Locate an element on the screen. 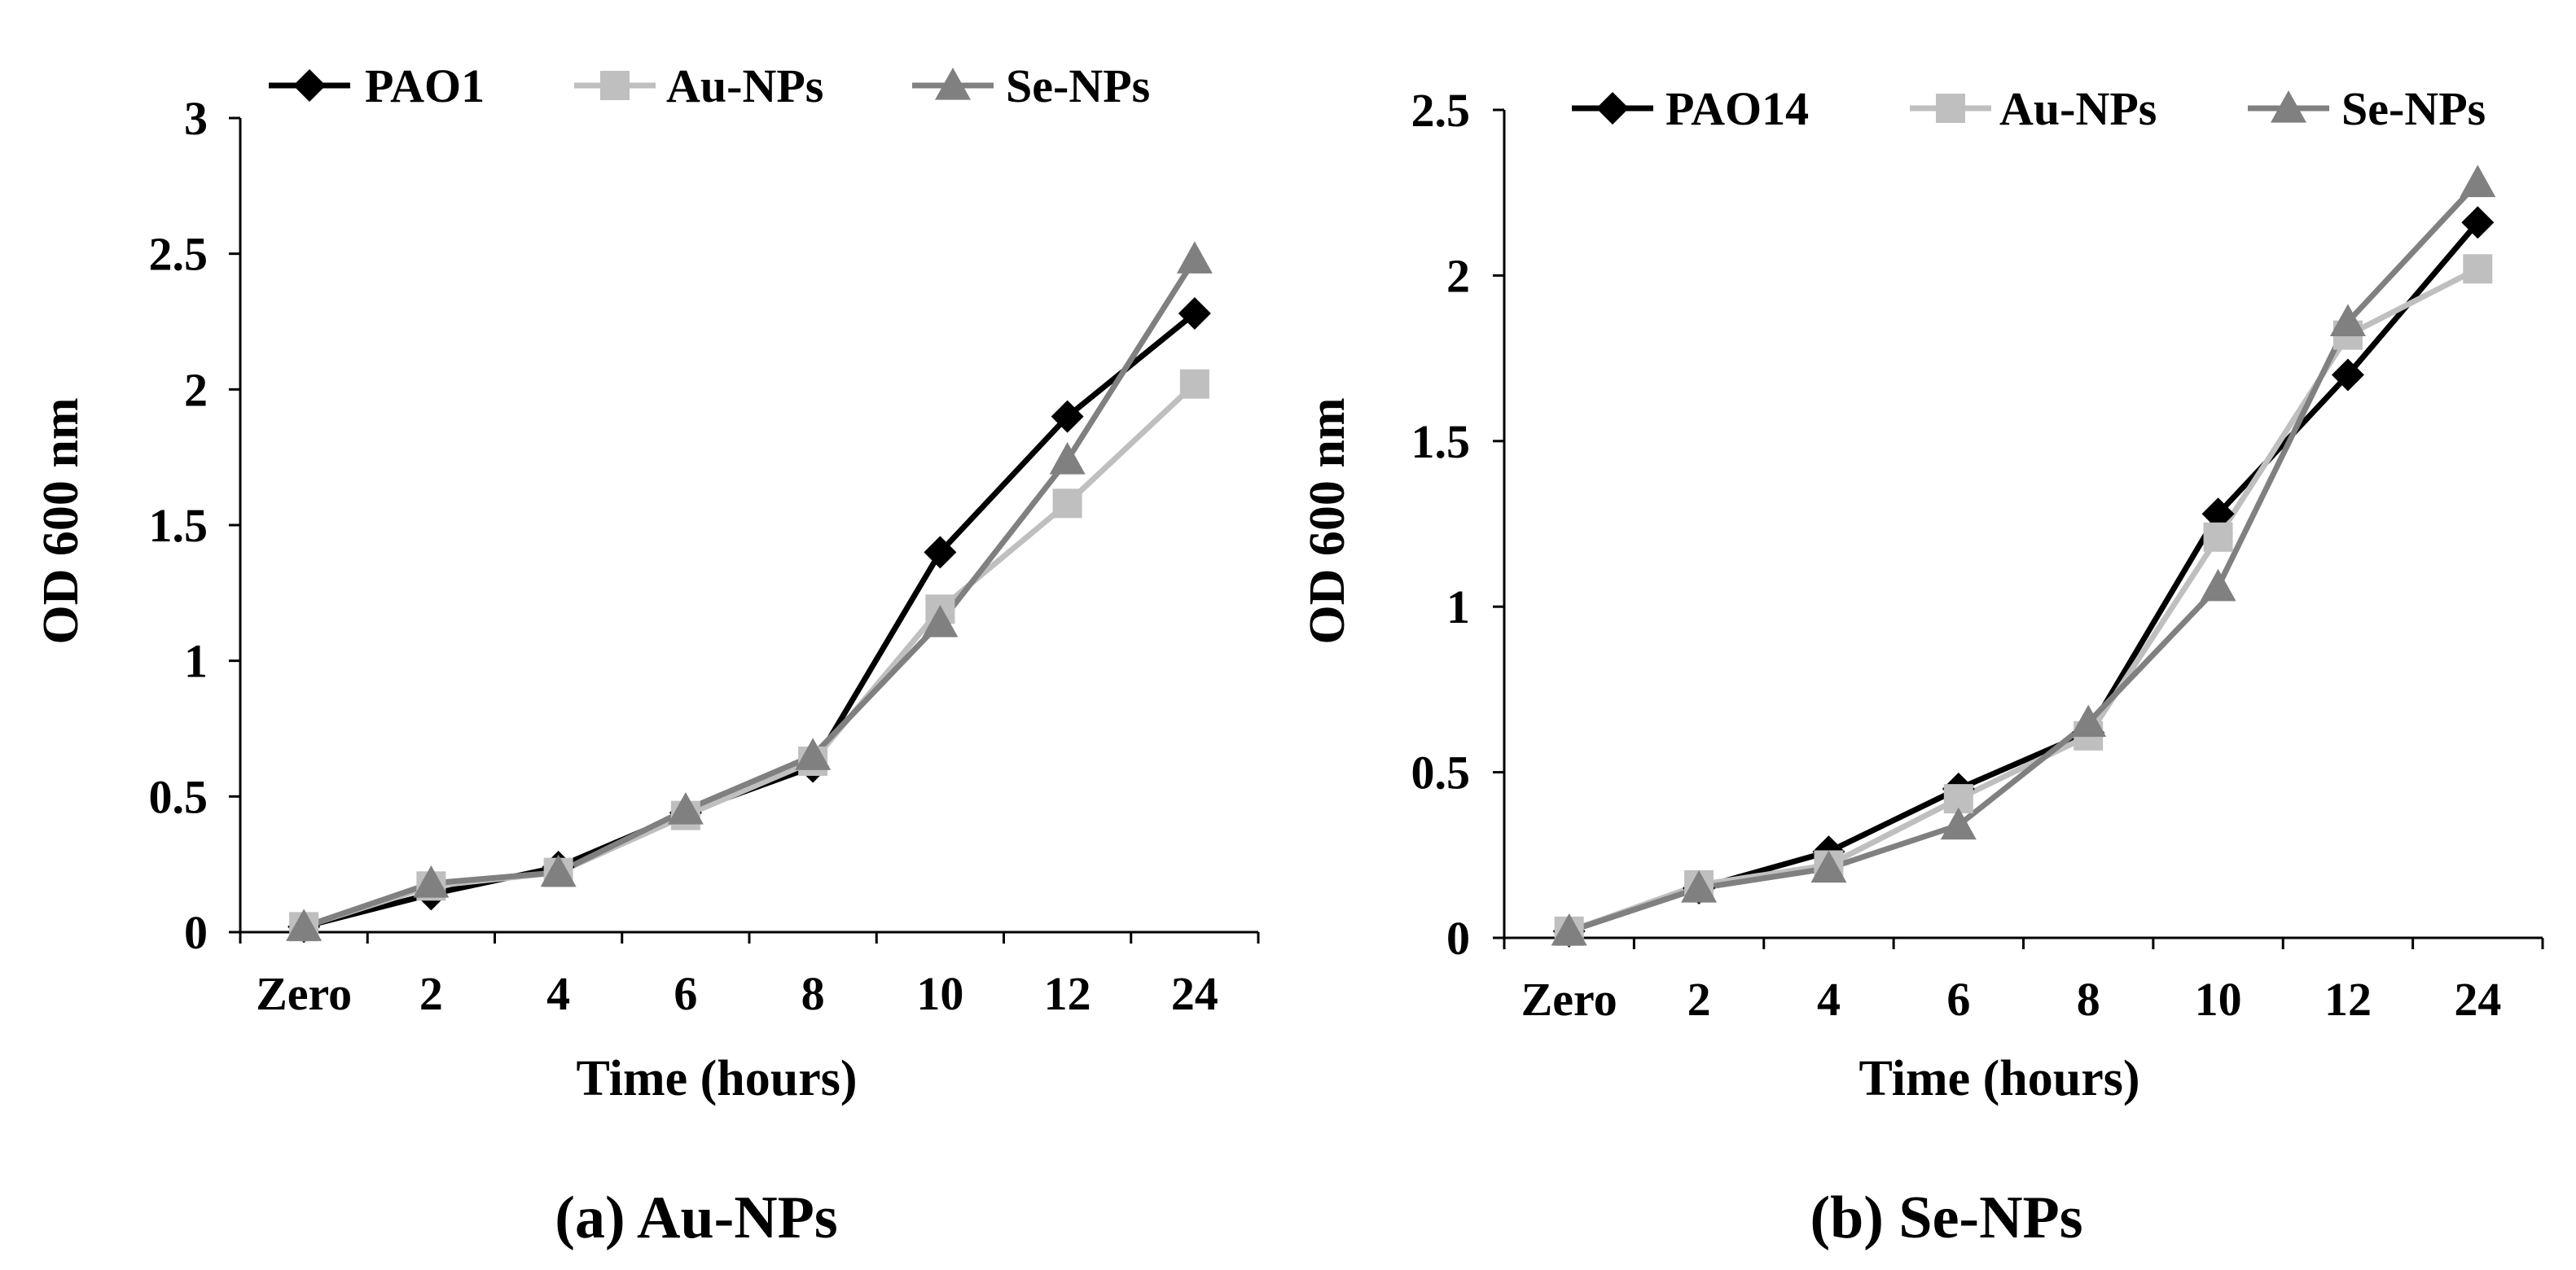 The width and height of the screenshot is (2576, 1270). legend-label: PAO14 is located at coordinates (1737, 108).